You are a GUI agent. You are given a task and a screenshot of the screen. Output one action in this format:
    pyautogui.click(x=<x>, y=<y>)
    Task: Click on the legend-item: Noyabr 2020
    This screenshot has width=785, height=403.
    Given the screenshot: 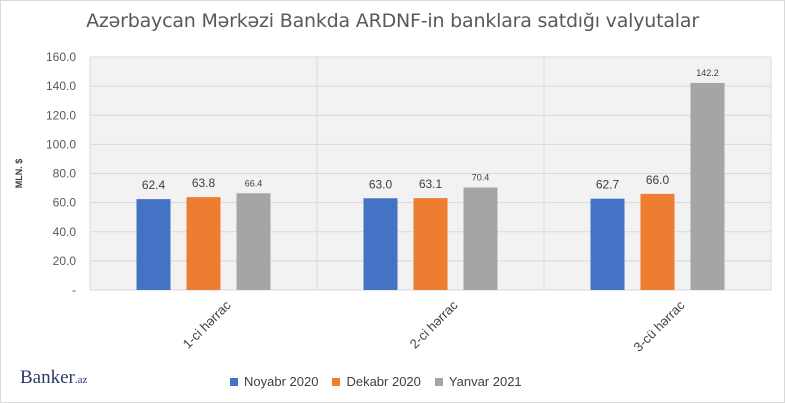 What is the action you would take?
    pyautogui.click(x=274, y=381)
    